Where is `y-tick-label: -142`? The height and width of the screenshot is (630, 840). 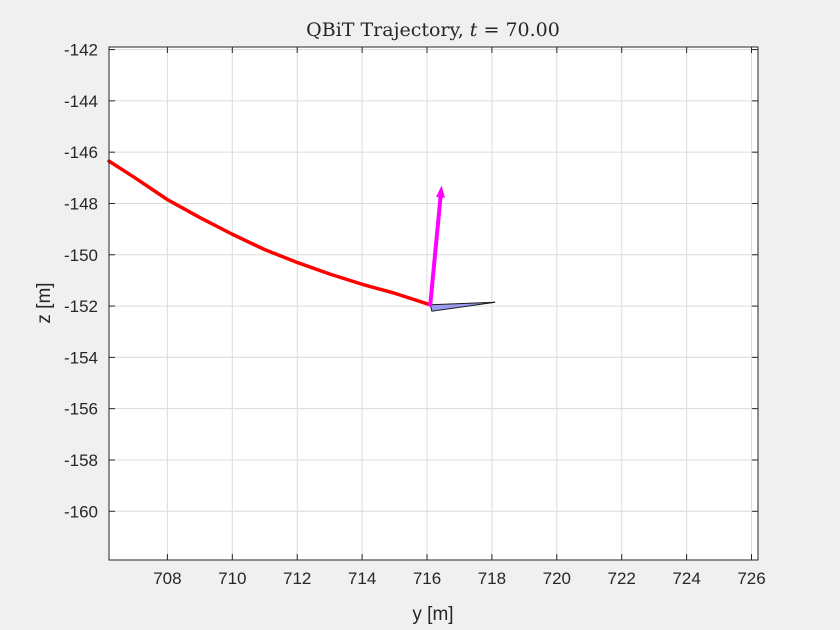 y-tick-label: -142 is located at coordinates (81, 50).